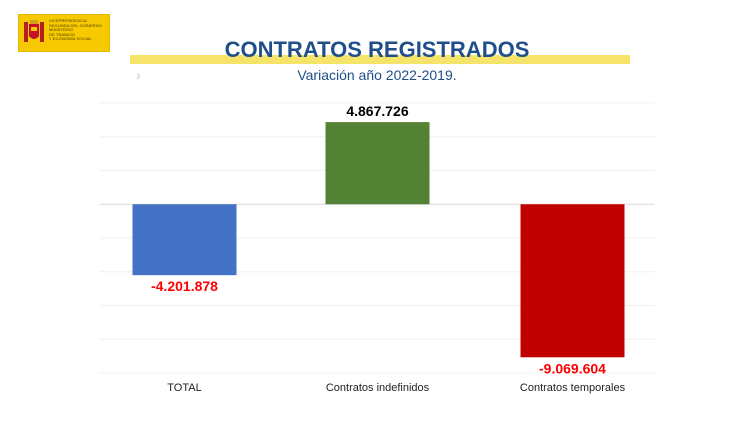 The height and width of the screenshot is (424, 754). I want to click on category-label-1: Contratos indefinidos, so click(378, 388).